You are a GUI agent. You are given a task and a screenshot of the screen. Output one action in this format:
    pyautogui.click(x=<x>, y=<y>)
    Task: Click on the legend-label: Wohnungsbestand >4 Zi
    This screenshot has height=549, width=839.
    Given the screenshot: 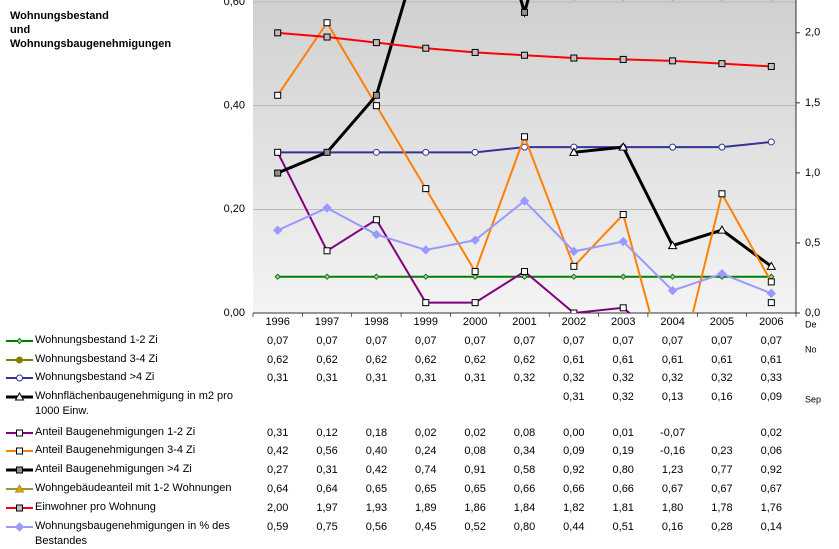 What is the action you would take?
    pyautogui.click(x=95, y=377)
    